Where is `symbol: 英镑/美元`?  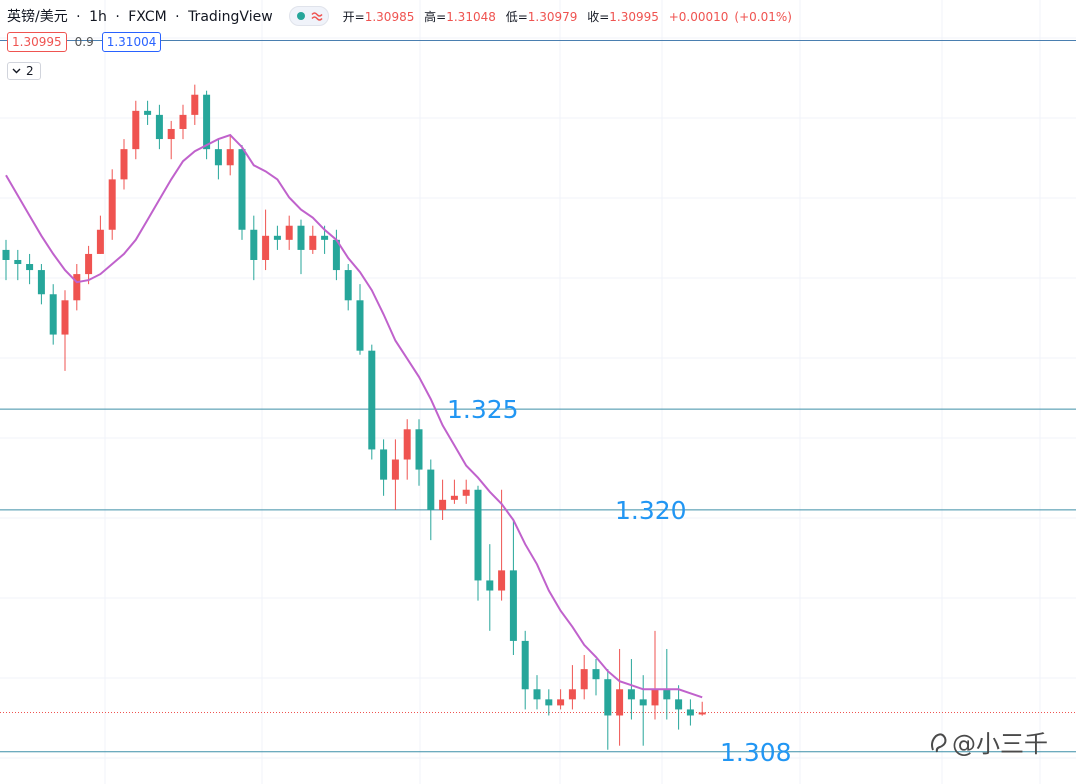
symbol: 英镑/美元 is located at coordinates (37, 17).